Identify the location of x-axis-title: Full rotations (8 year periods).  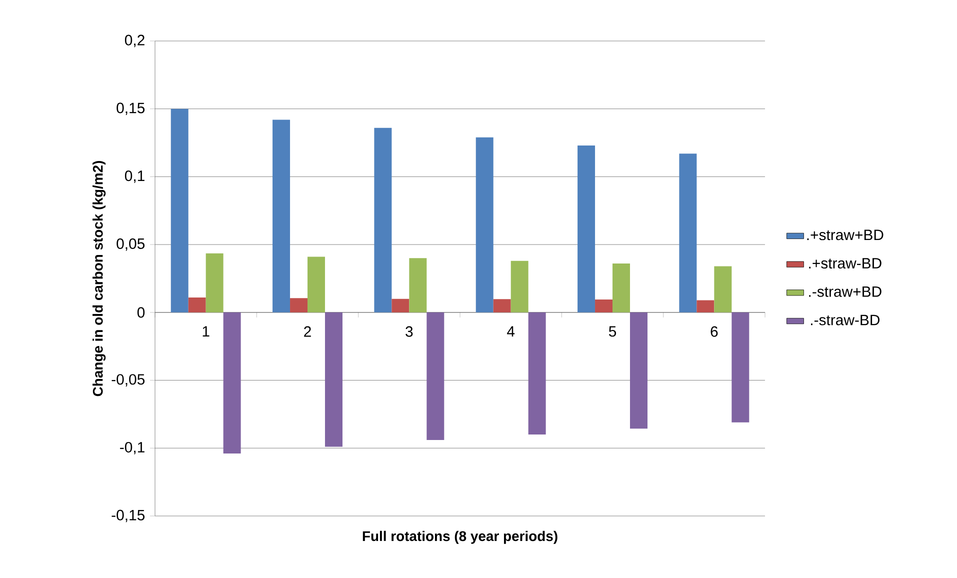
(460, 537).